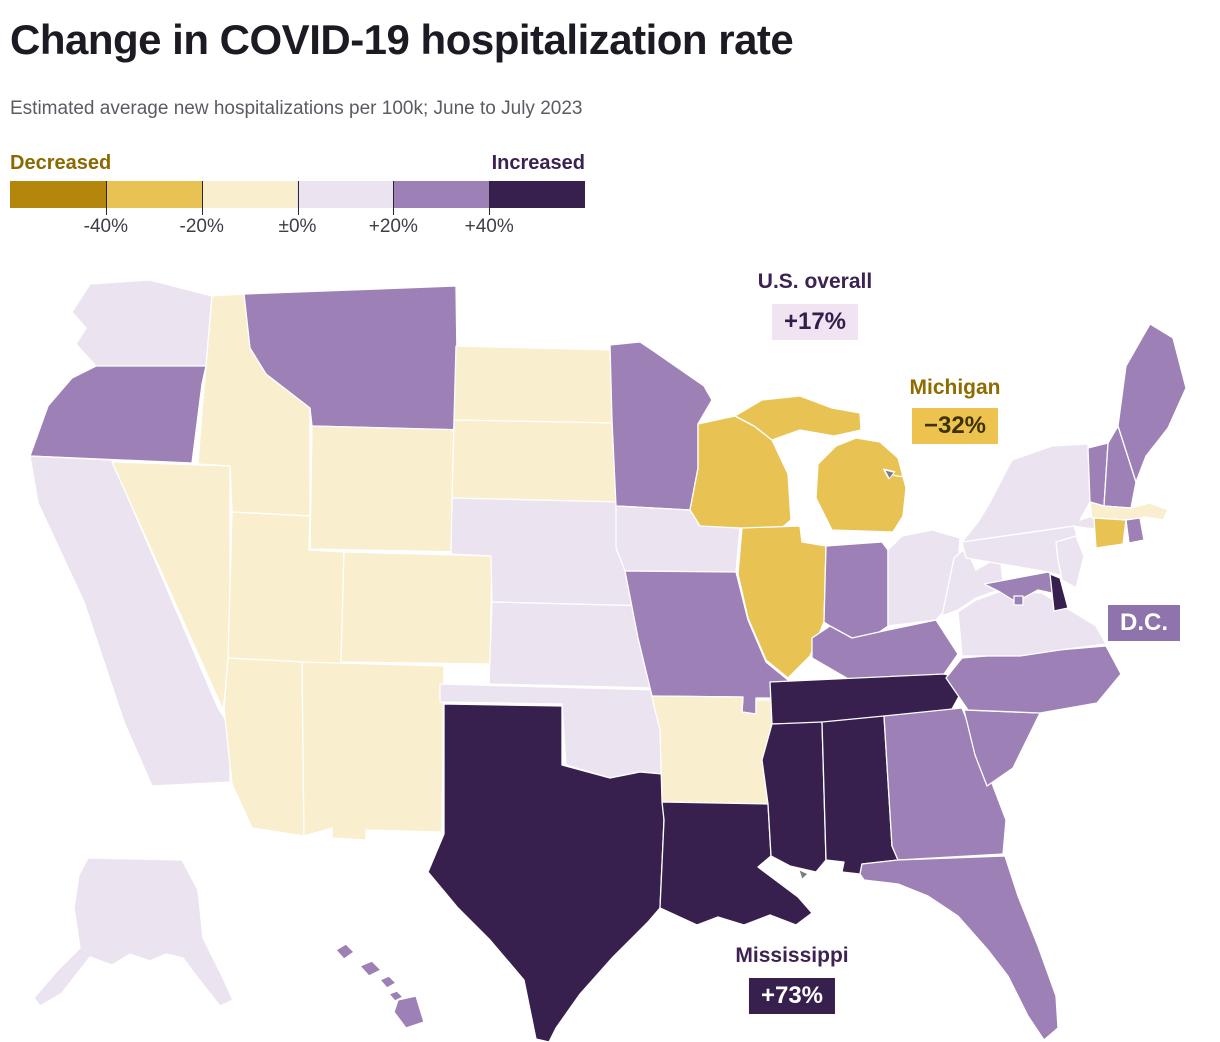  I want to click on state-NM, so click(373, 751).